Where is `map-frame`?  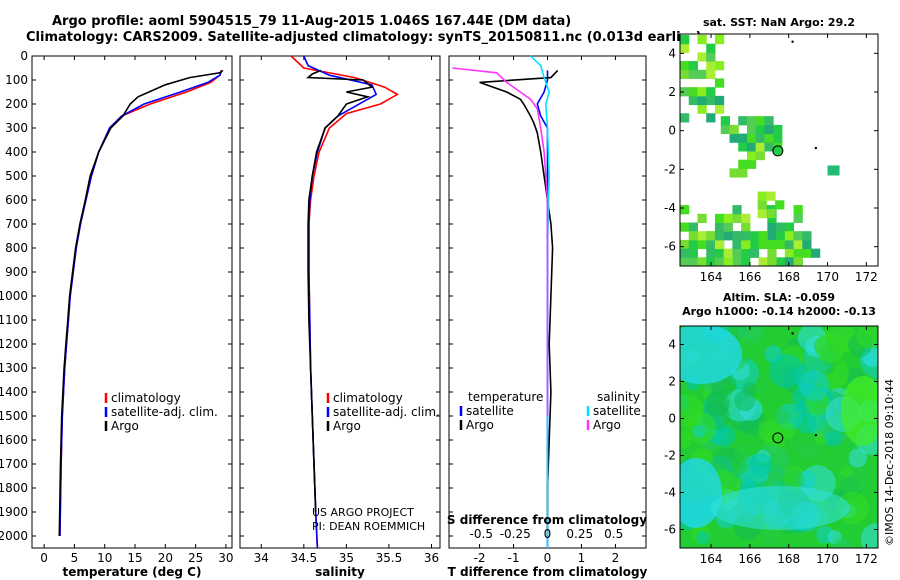 map-frame is located at coordinates (779, 437).